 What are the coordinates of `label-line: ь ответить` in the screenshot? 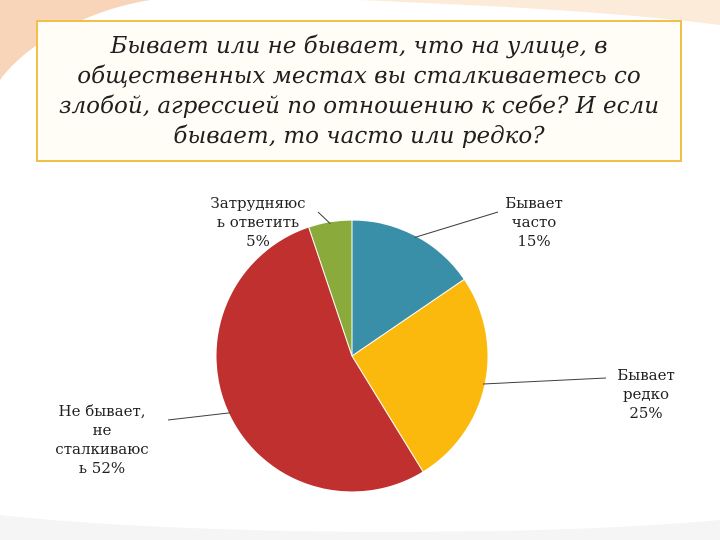 It's located at (258, 222).